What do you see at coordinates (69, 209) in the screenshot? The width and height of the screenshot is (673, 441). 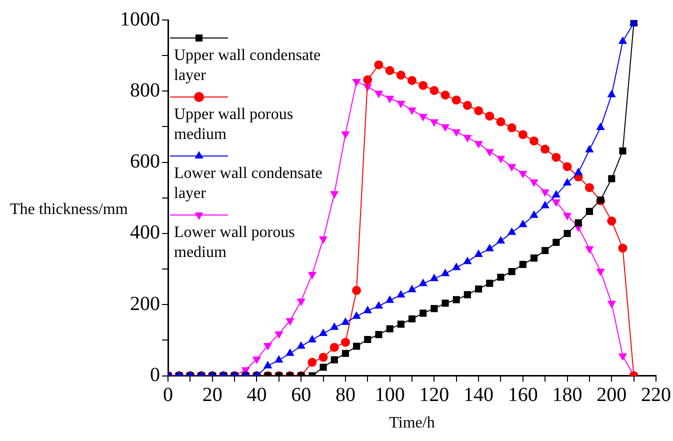 I see `y-axis-title: The thickness/mm` at bounding box center [69, 209].